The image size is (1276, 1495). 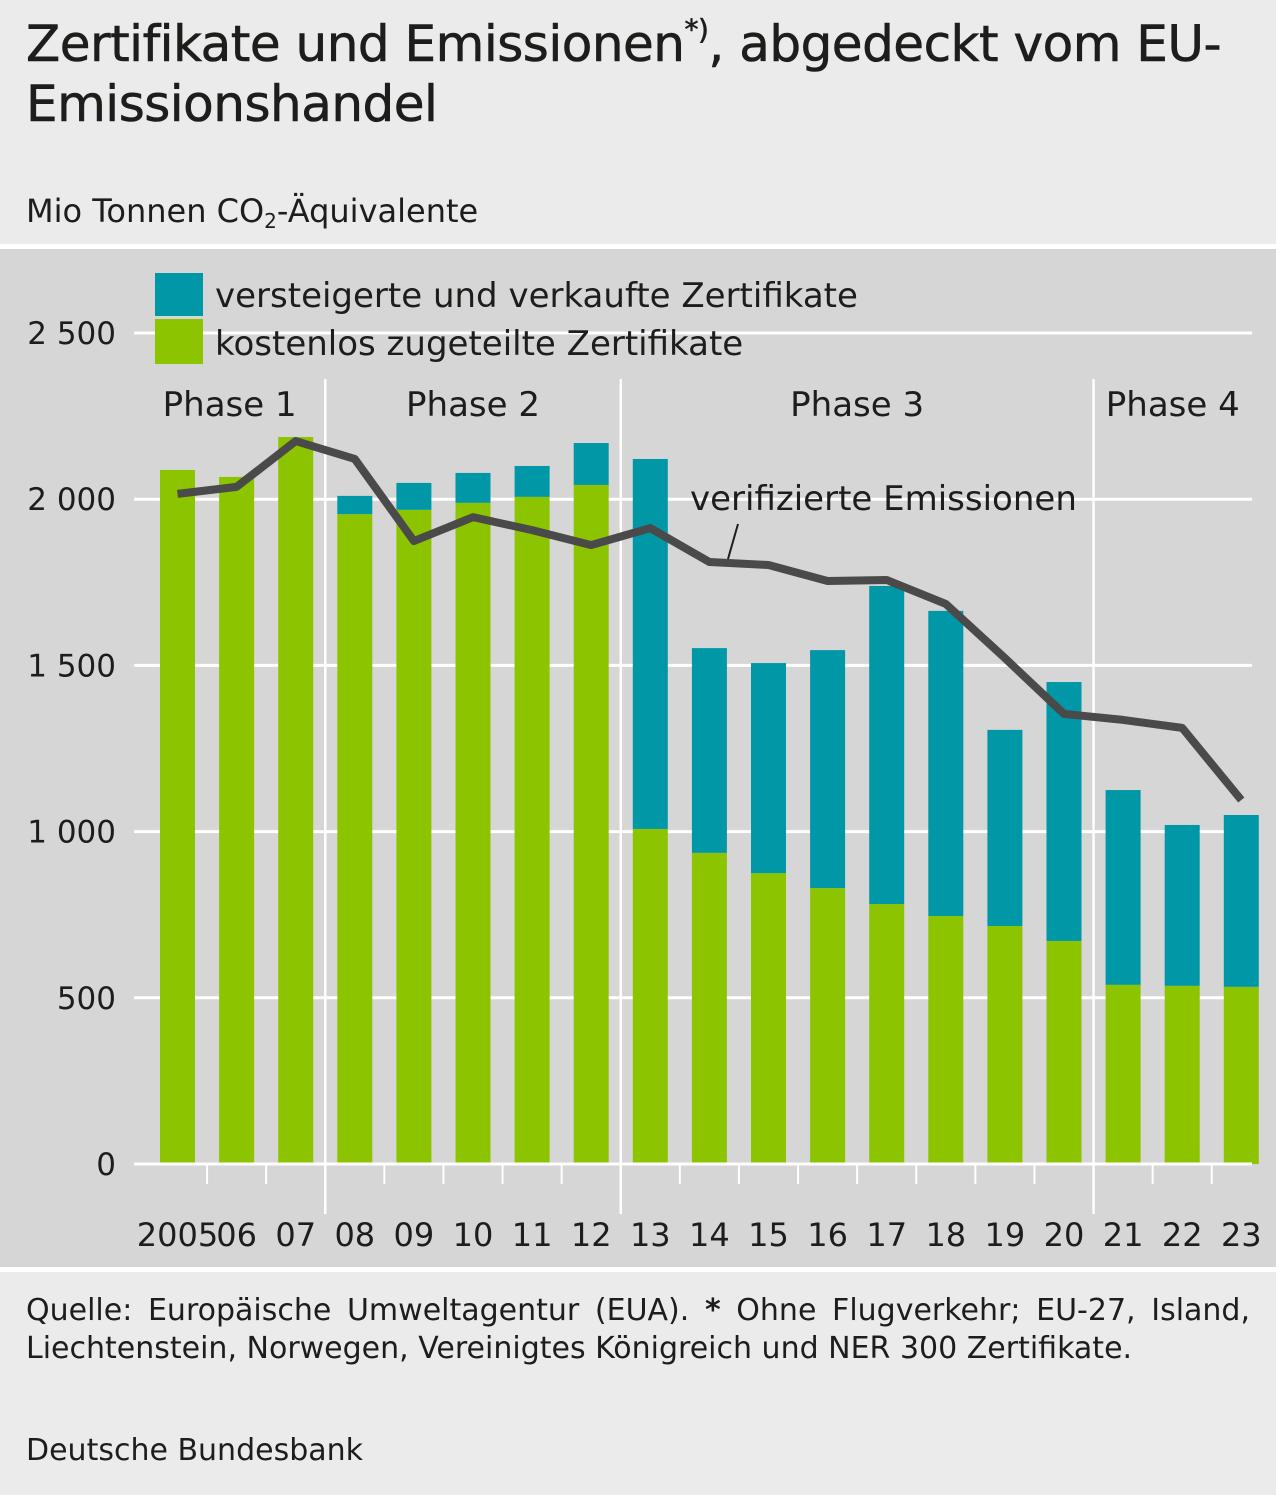 What do you see at coordinates (532, 1235) in the screenshot?
I see `x-tick-label: 11` at bounding box center [532, 1235].